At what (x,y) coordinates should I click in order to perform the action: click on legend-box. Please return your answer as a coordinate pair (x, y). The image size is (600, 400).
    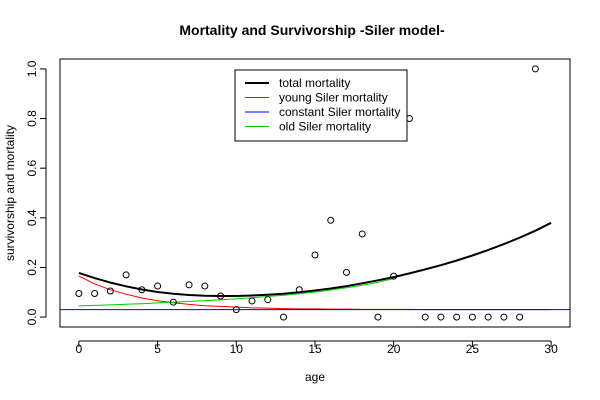
    Looking at the image, I should click on (321, 105).